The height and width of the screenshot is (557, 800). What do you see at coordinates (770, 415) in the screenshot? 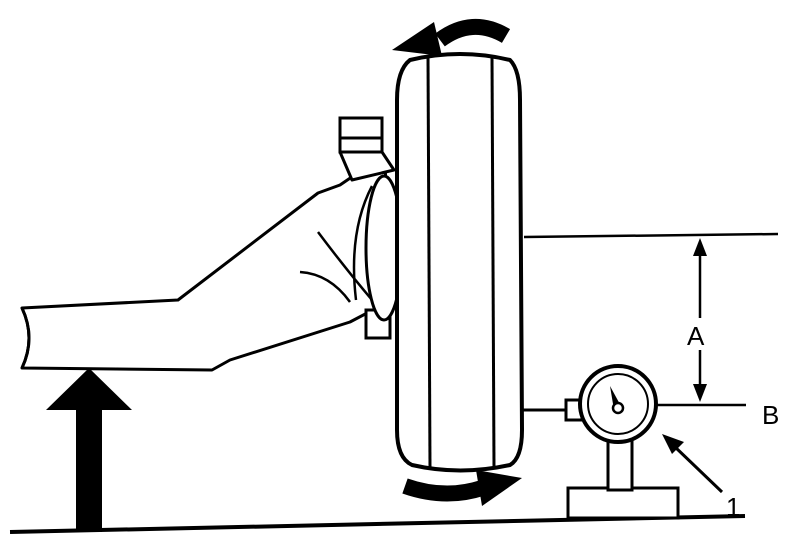
I see `label-b: B` at bounding box center [770, 415].